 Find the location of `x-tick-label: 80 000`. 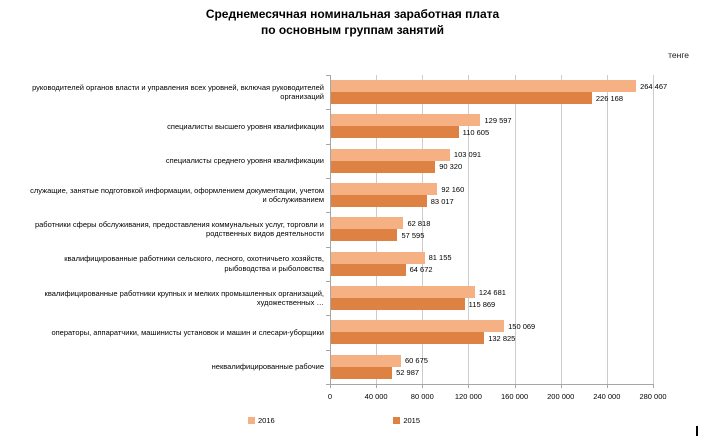

x-tick-label: 80 000 is located at coordinates (422, 396).